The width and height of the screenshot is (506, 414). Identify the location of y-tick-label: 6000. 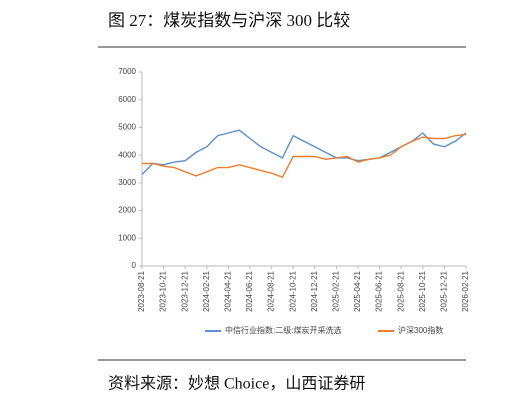
(127, 99).